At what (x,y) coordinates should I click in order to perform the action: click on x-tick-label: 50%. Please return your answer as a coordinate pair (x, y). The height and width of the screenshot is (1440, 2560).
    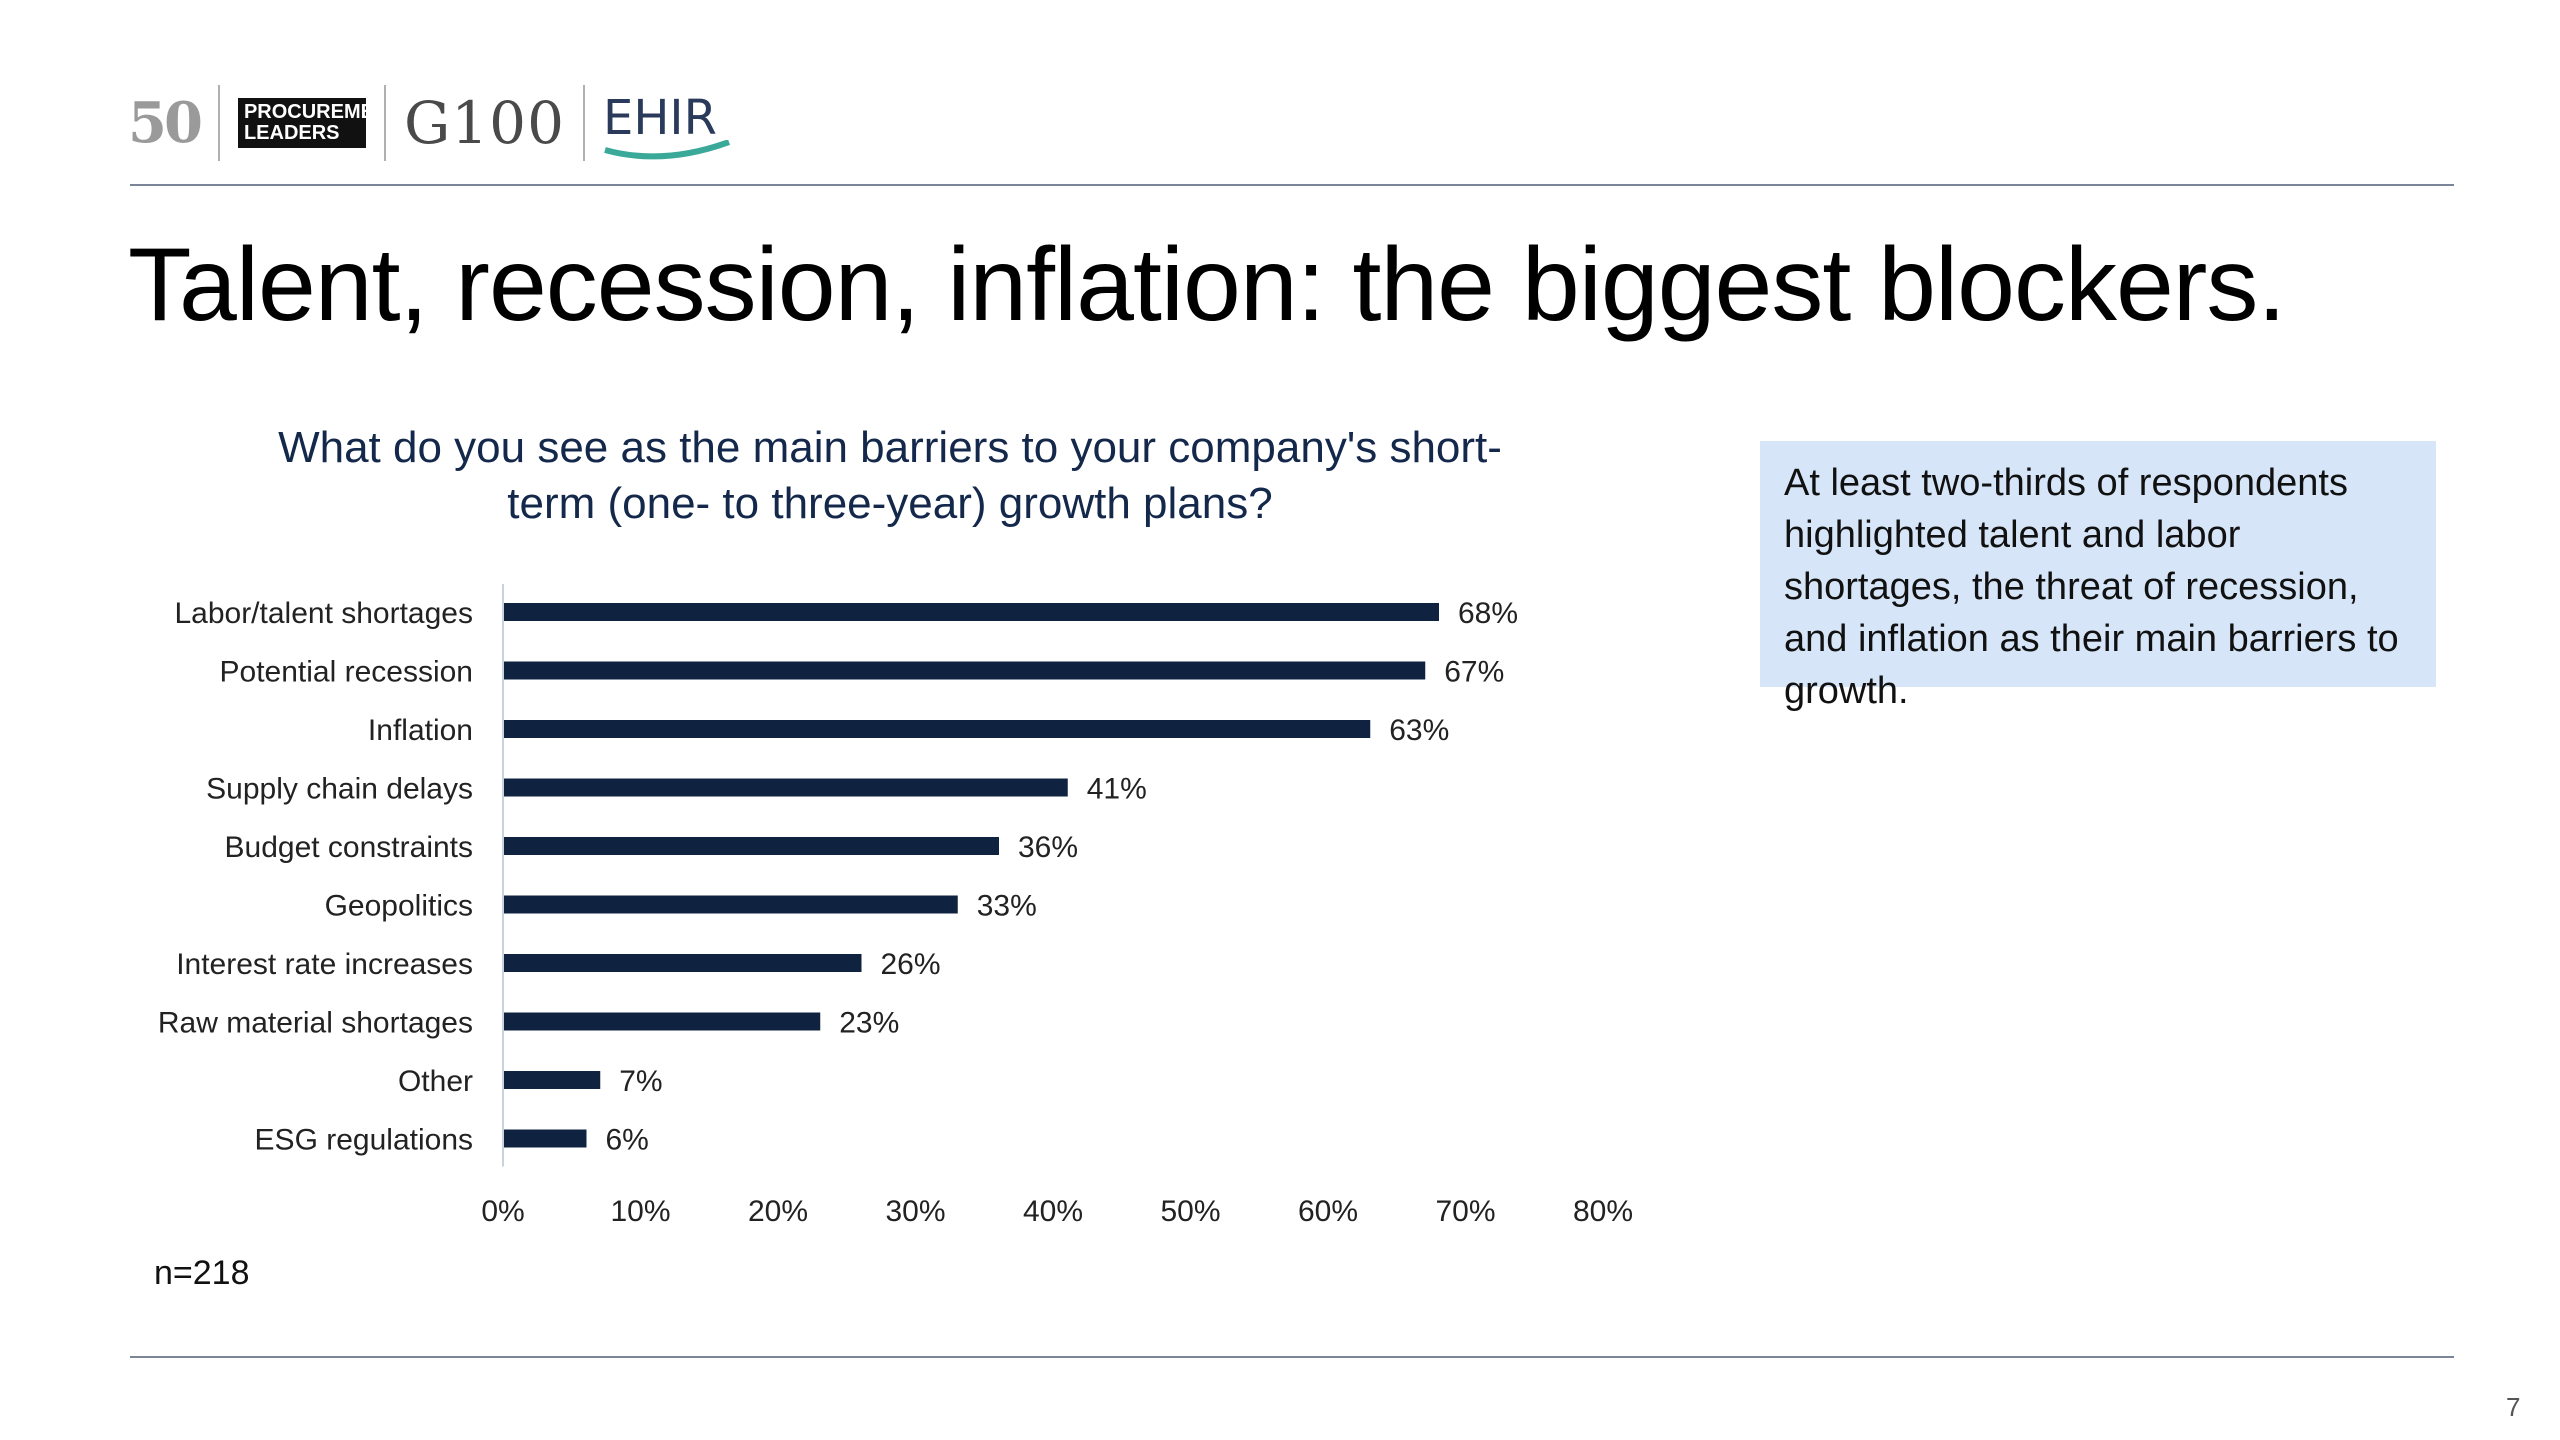
    Looking at the image, I should click on (1190, 1211).